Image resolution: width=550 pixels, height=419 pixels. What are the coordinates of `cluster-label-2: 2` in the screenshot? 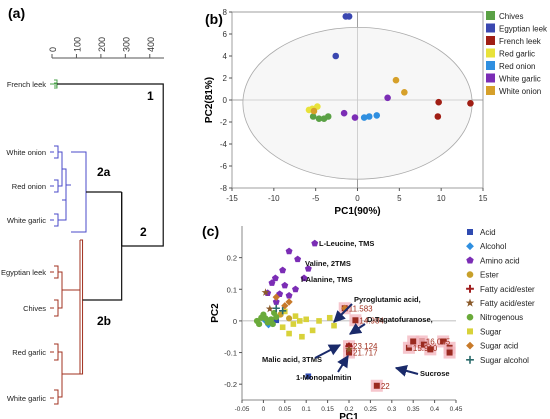 It's located at (143, 232).